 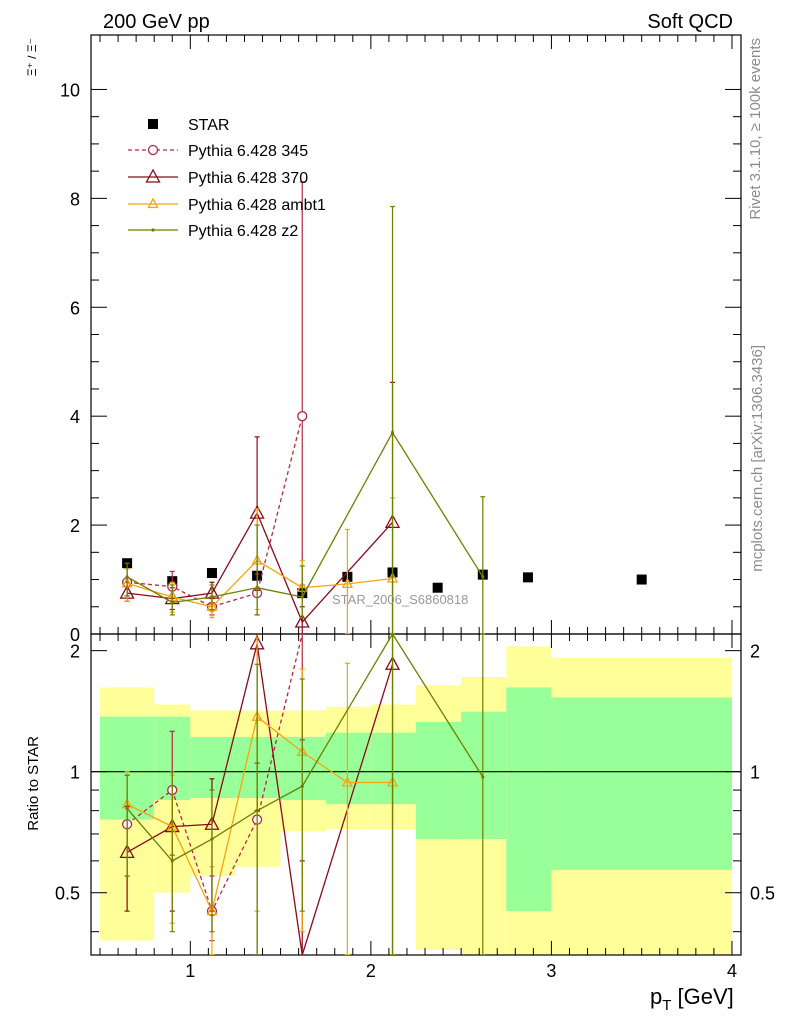 What do you see at coordinates (75, 773) in the screenshot?
I see `y-tick-label: 1` at bounding box center [75, 773].